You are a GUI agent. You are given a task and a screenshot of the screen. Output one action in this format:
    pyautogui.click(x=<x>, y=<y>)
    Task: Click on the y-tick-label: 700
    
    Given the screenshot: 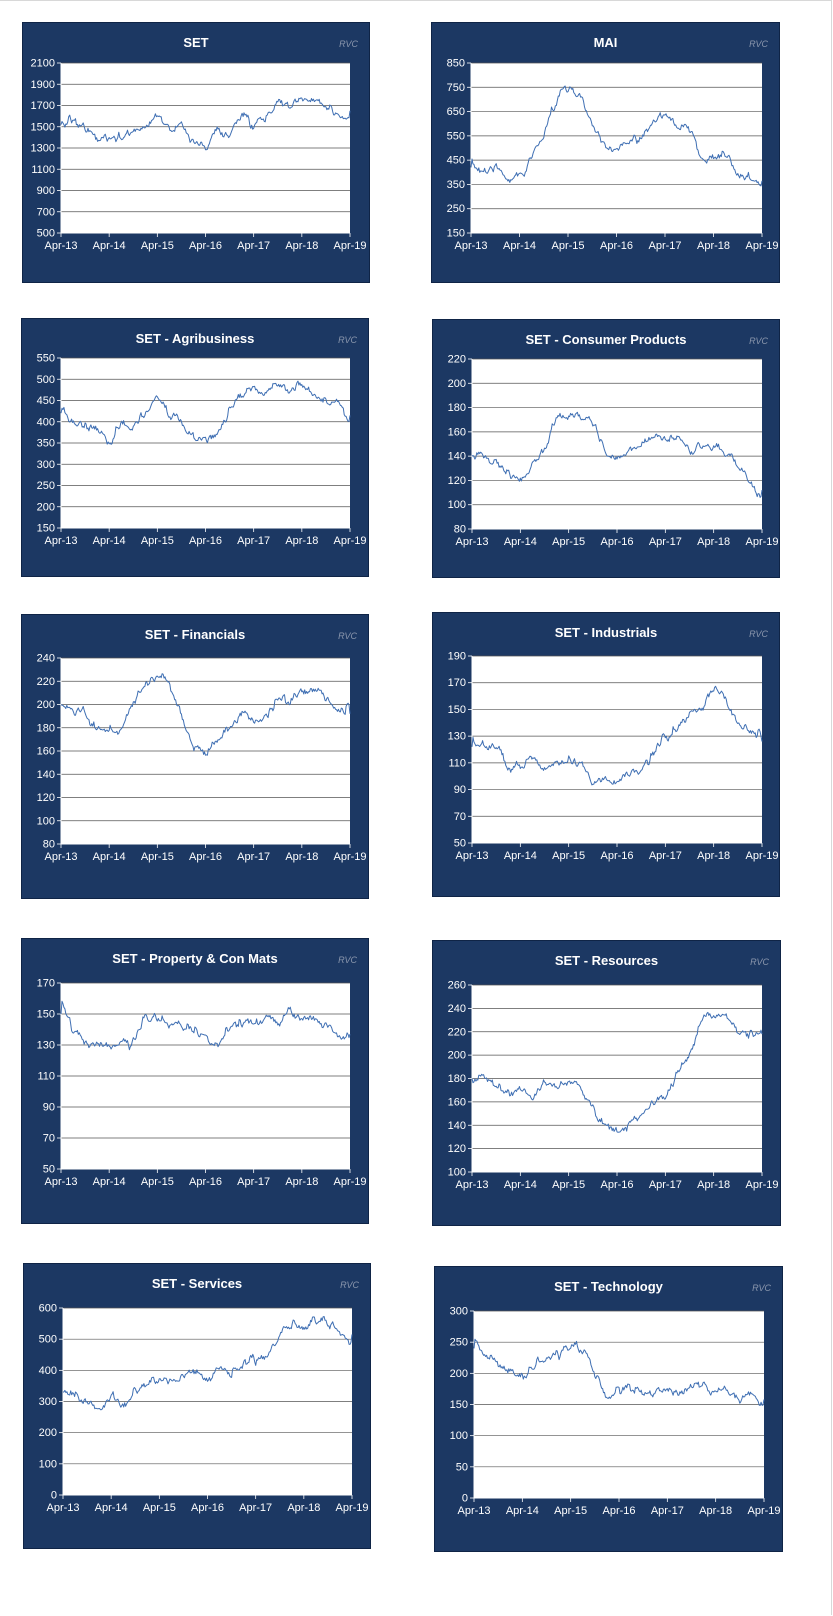 What is the action you would take?
    pyautogui.click(x=46, y=212)
    